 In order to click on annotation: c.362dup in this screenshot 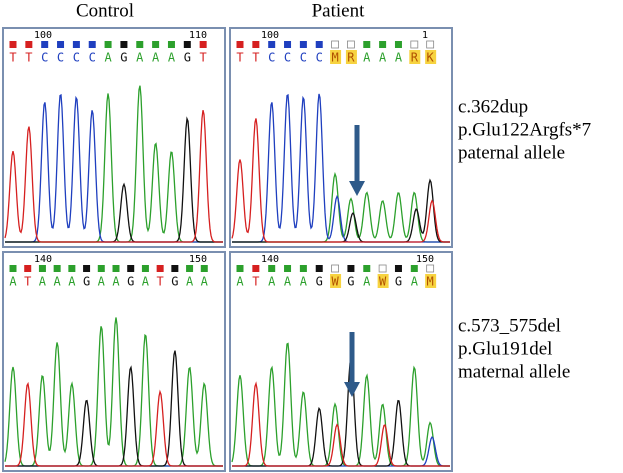, I will do `click(493, 106)`.